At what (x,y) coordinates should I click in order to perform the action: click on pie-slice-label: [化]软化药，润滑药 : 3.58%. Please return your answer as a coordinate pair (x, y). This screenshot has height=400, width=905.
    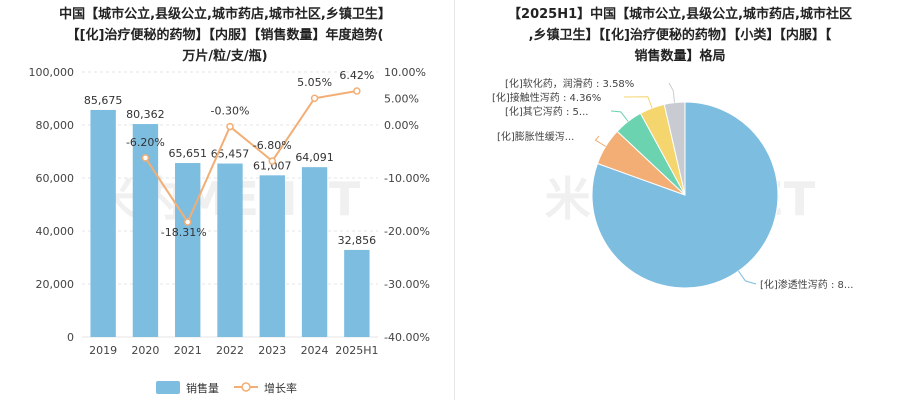
    Looking at the image, I should click on (569, 83).